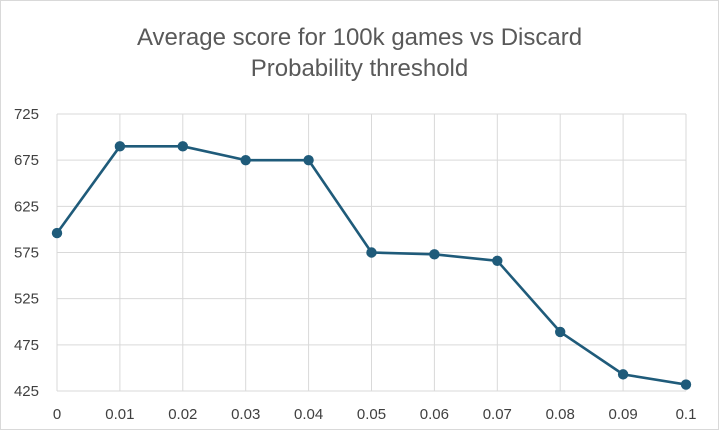  Describe the element at coordinates (26, 299) in the screenshot. I see `y-tick-label: 525` at that location.